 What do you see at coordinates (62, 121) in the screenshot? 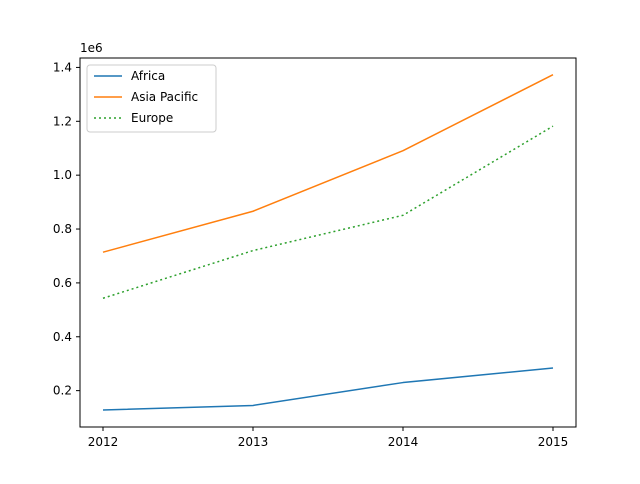
I see `y-tick-label: 1.2` at bounding box center [62, 121].